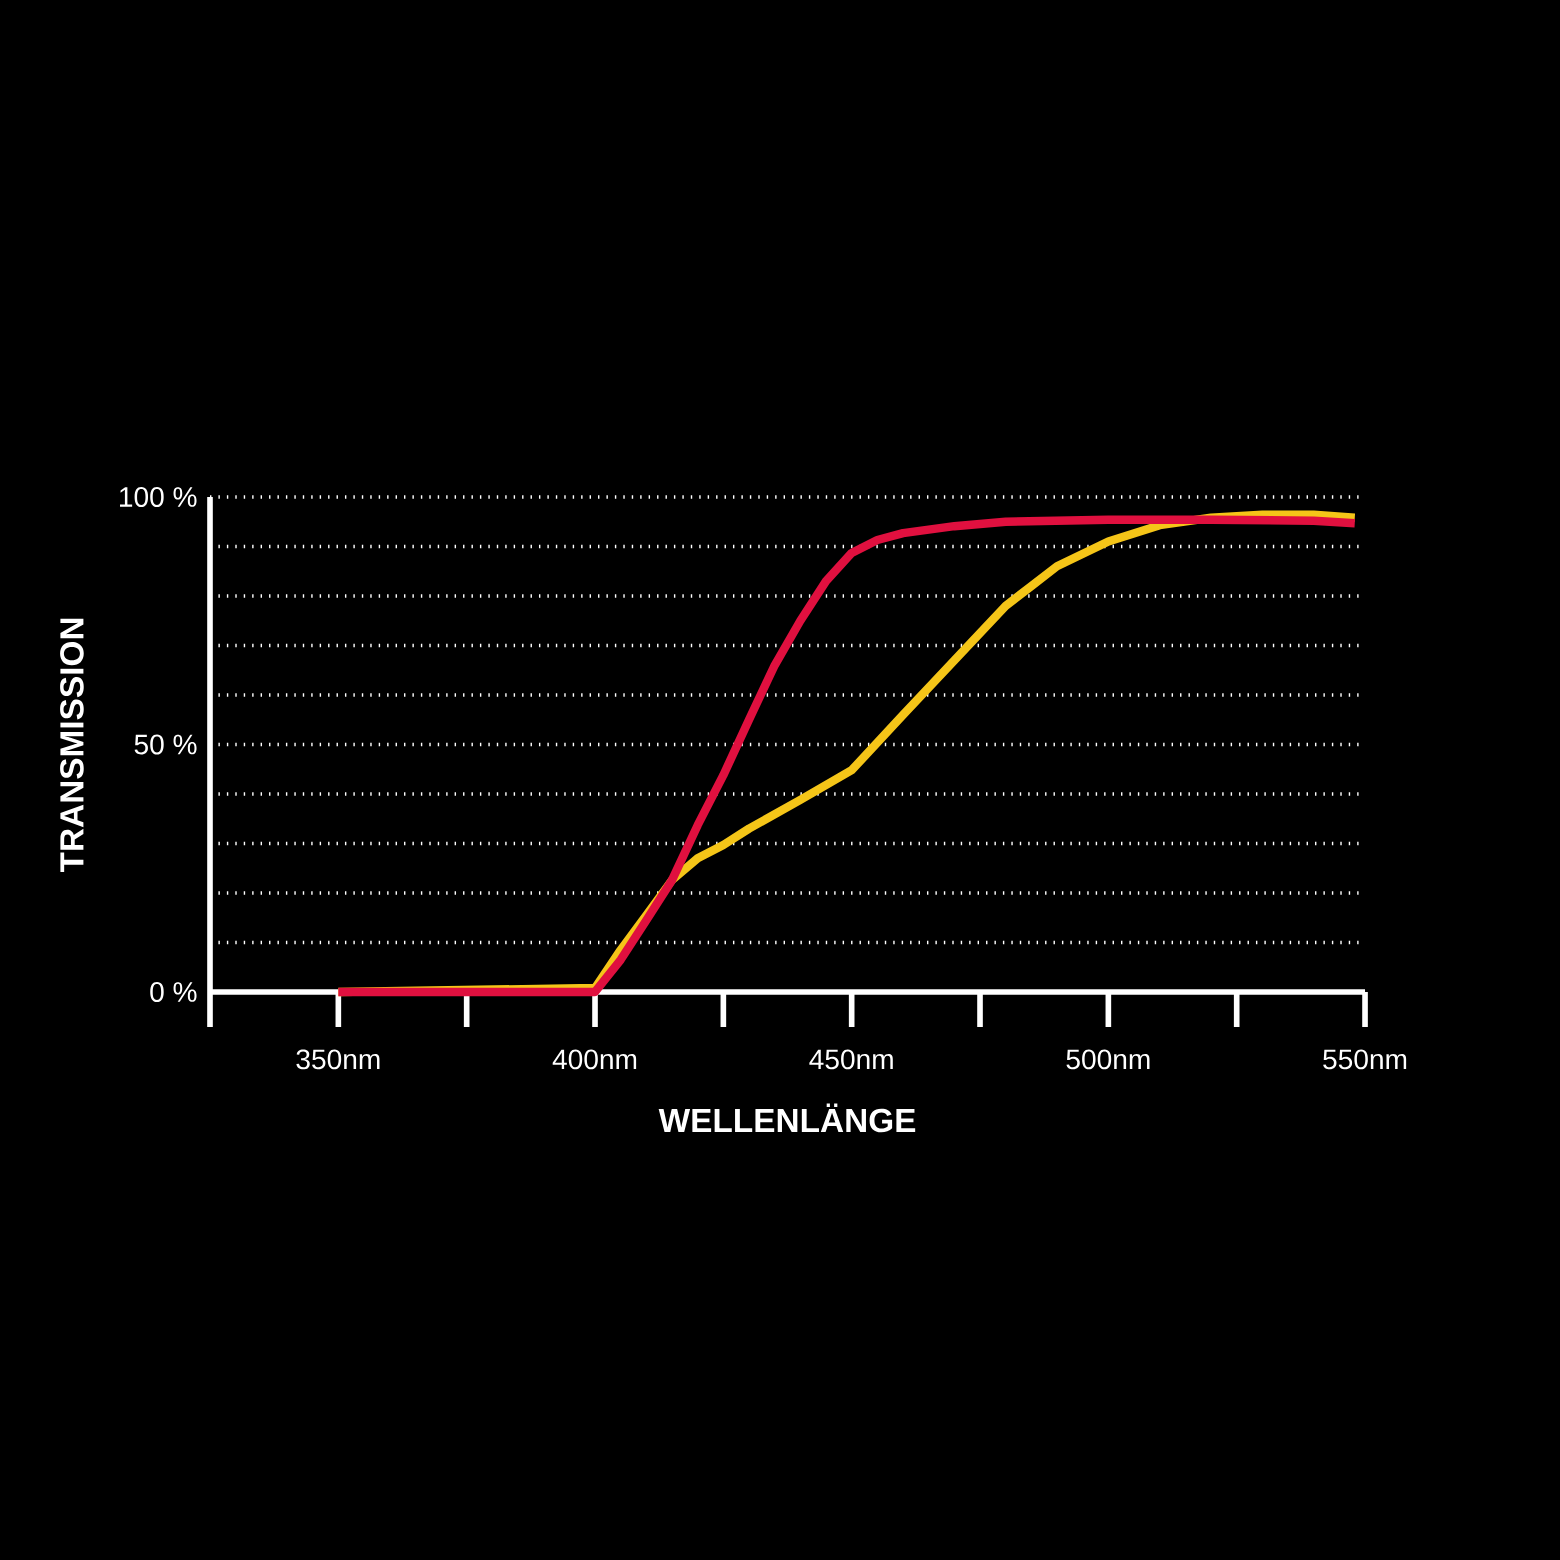 This screenshot has width=1560, height=1560. I want to click on x-tick-label: 550nm, so click(1365, 1059).